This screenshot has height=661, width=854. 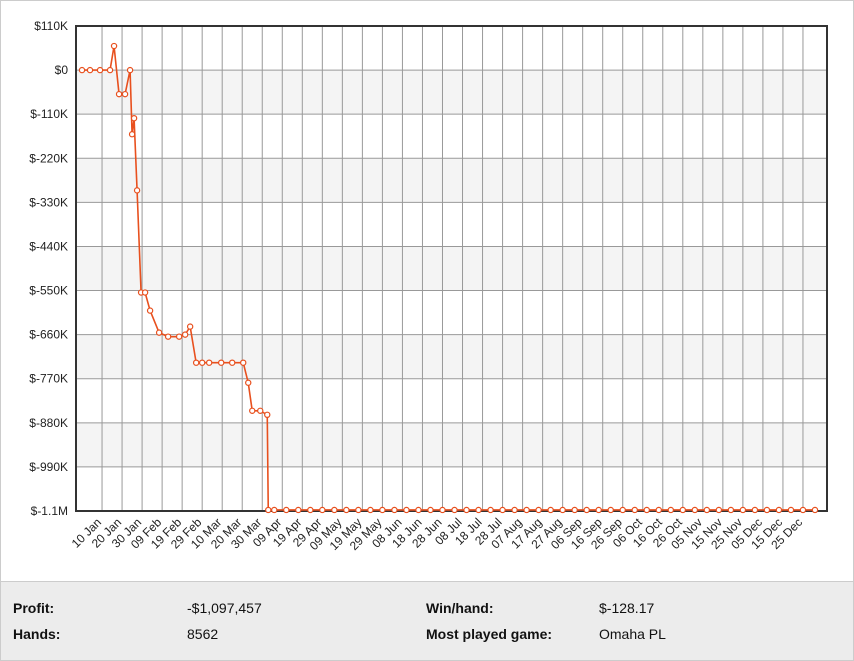 What do you see at coordinates (460, 608) in the screenshot?
I see `stat-label: Win/hand:` at bounding box center [460, 608].